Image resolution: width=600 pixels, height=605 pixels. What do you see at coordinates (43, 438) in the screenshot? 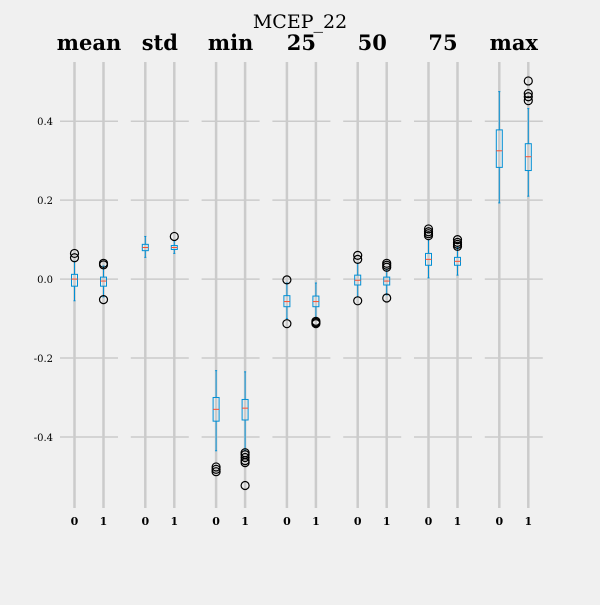
I see `y-tick-label: -0.4` at bounding box center [43, 438].